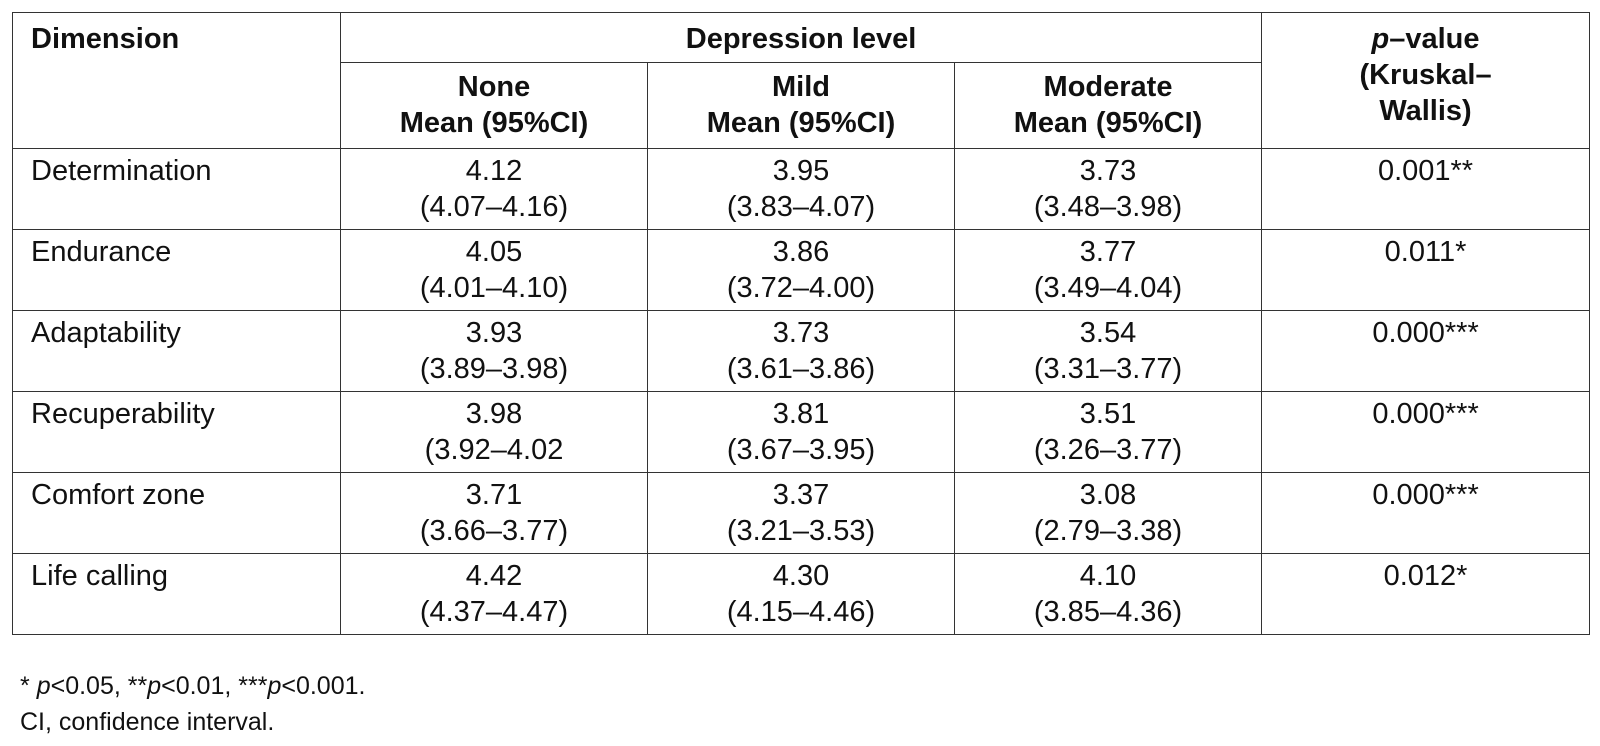  I want to click on footnote-text: <0.01, ***, so click(214, 686).